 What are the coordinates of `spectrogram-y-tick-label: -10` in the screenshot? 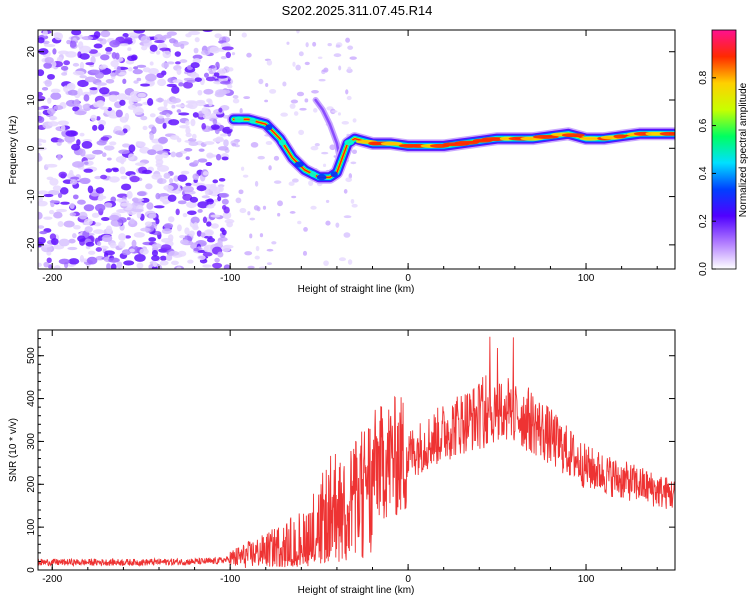 It's located at (31, 196).